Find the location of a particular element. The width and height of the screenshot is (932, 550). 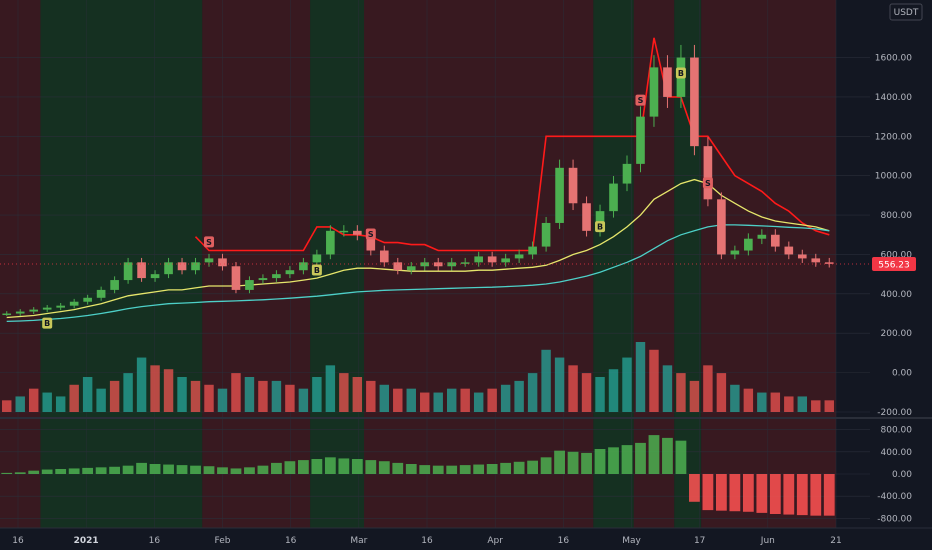

oscillator-axis: 800.00 400.00 0.00 -400.00 -800.00 is located at coordinates (894, 475).